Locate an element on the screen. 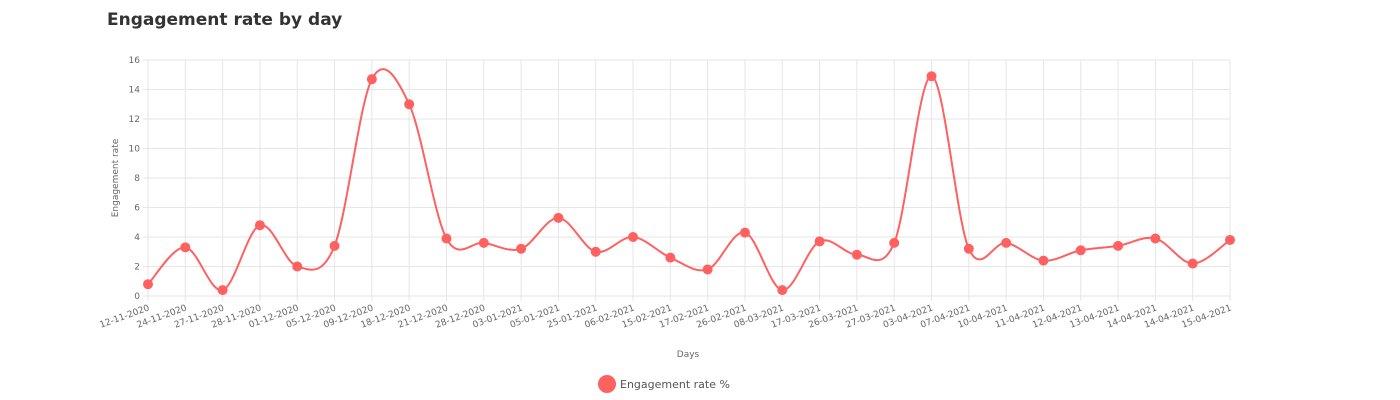  y-tick-label: 6 is located at coordinates (137, 209).